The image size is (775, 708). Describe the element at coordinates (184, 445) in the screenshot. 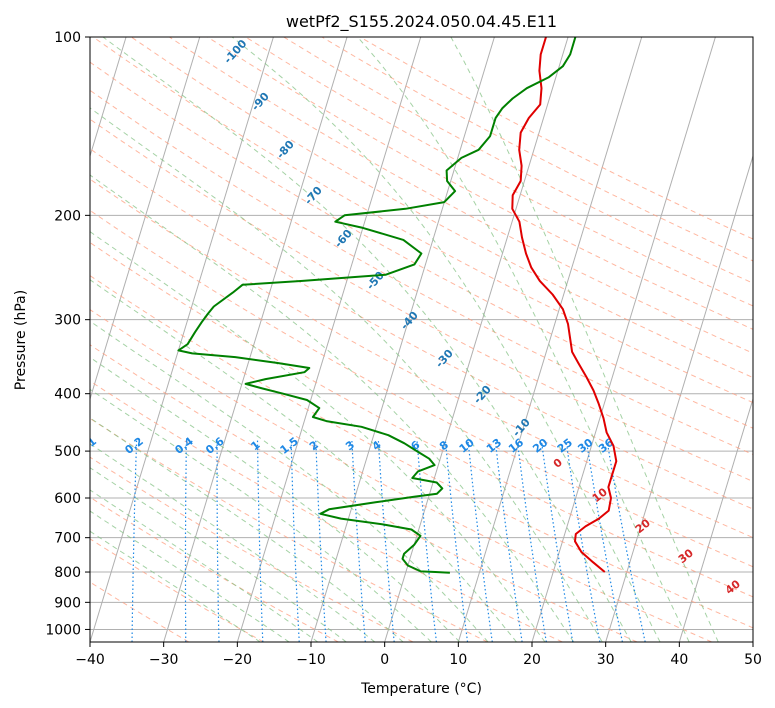

I see `mixing-ratio-label: 0.4` at that location.